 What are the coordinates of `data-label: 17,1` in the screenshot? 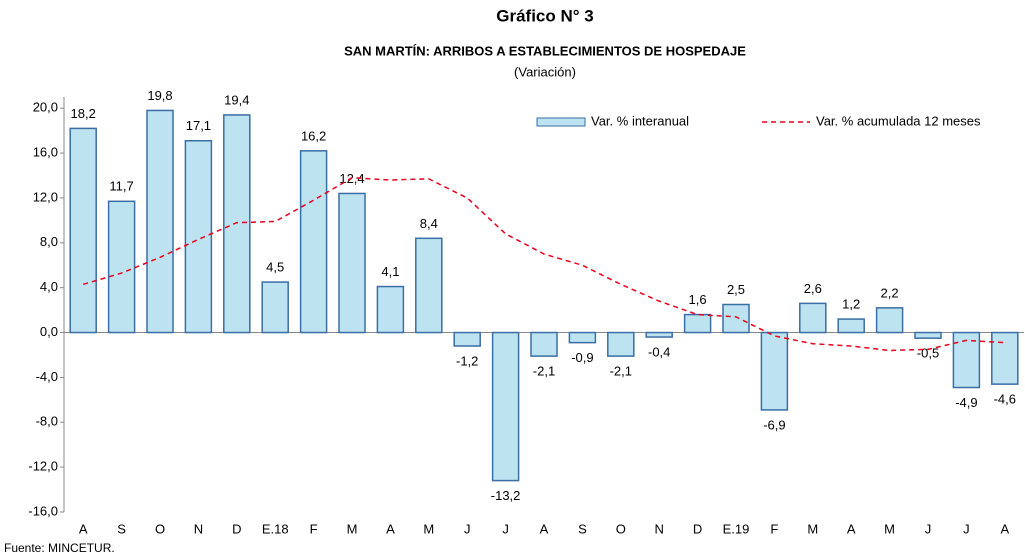 It's located at (198, 125).